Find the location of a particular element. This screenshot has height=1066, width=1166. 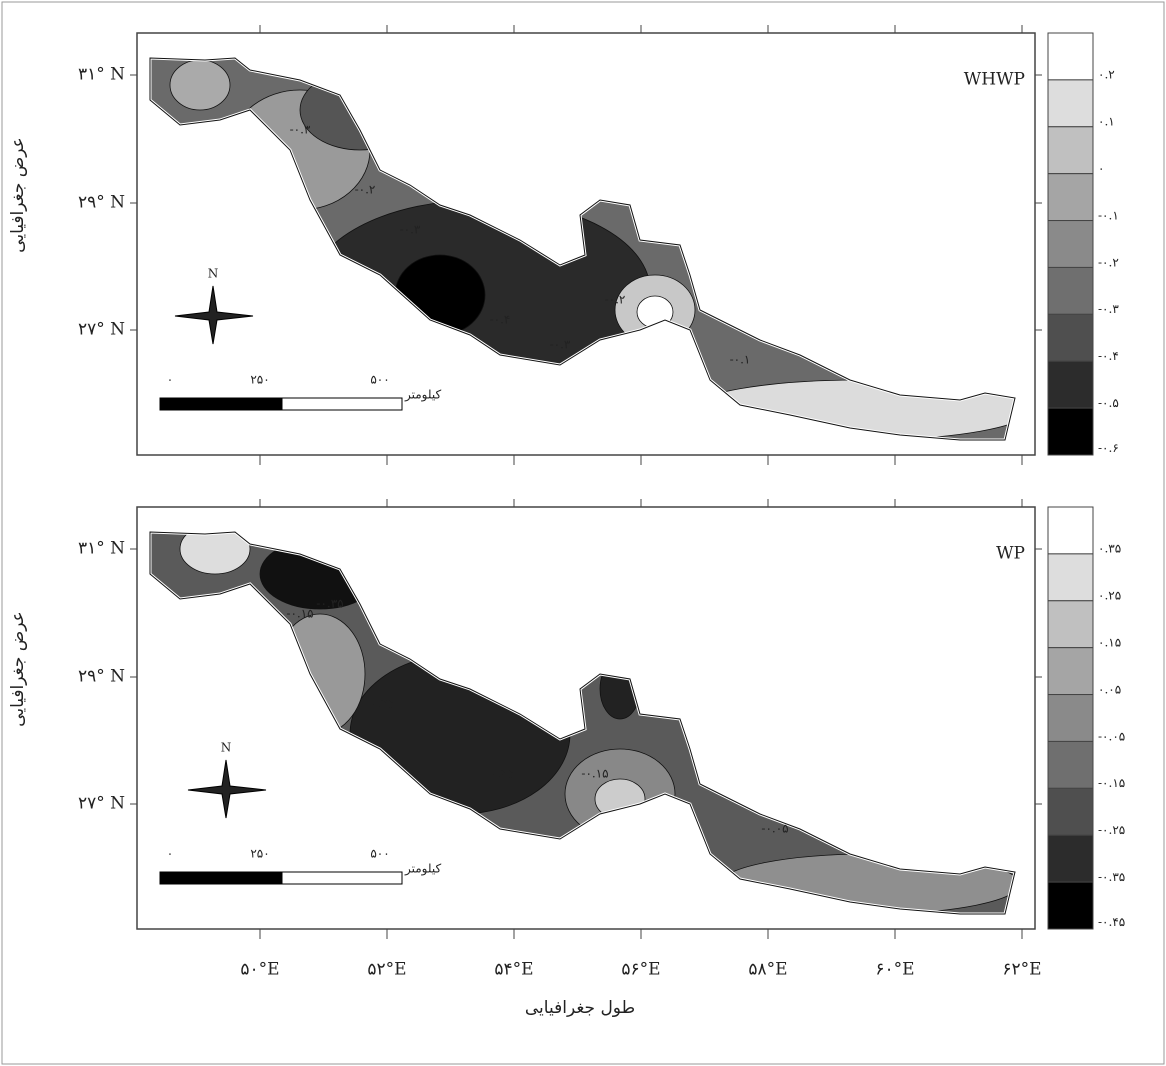

x-tick-label: ۵۲°E is located at coordinates (386, 970).